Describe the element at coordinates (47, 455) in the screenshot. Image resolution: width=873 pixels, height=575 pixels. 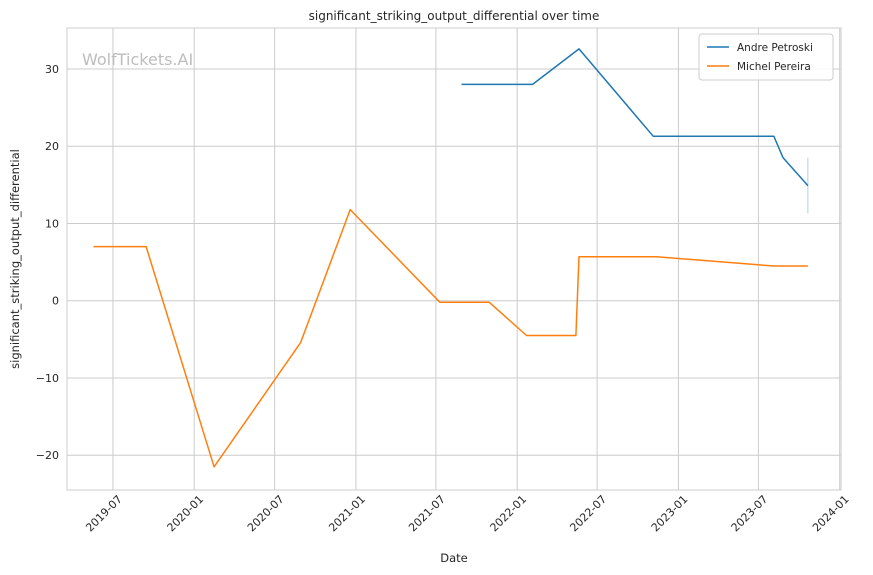
I see `y-tick-label: −20` at that location.